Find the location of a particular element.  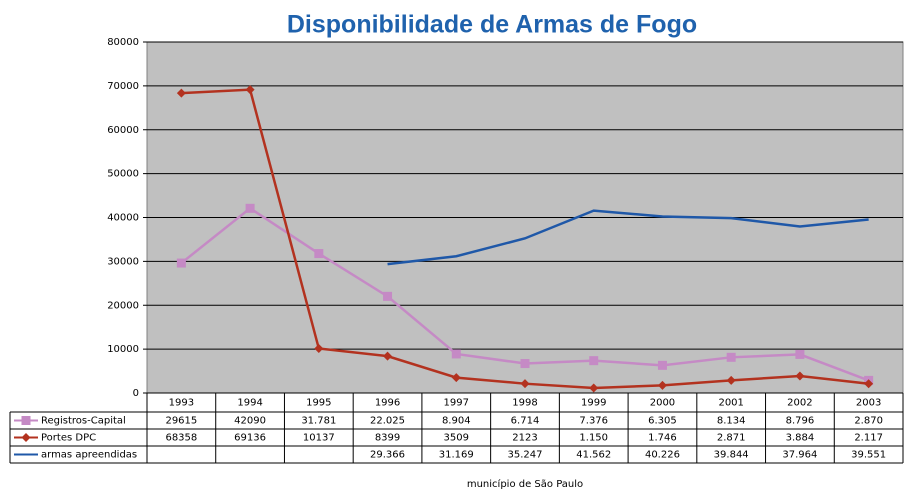

data-label: 39.551 is located at coordinates (868, 455).